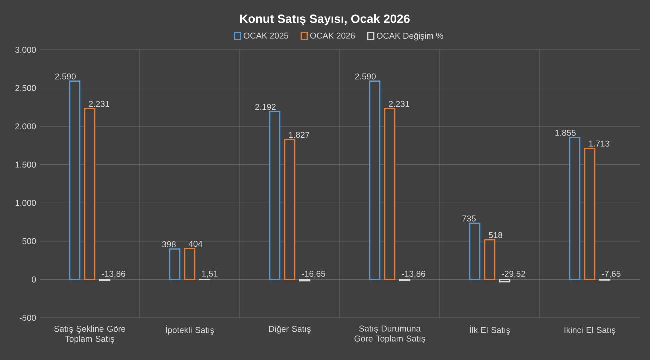 Image resolution: width=650 pixels, height=360 pixels. What do you see at coordinates (26, 127) in the screenshot?
I see `y-tick-label: 2.000` at bounding box center [26, 127].